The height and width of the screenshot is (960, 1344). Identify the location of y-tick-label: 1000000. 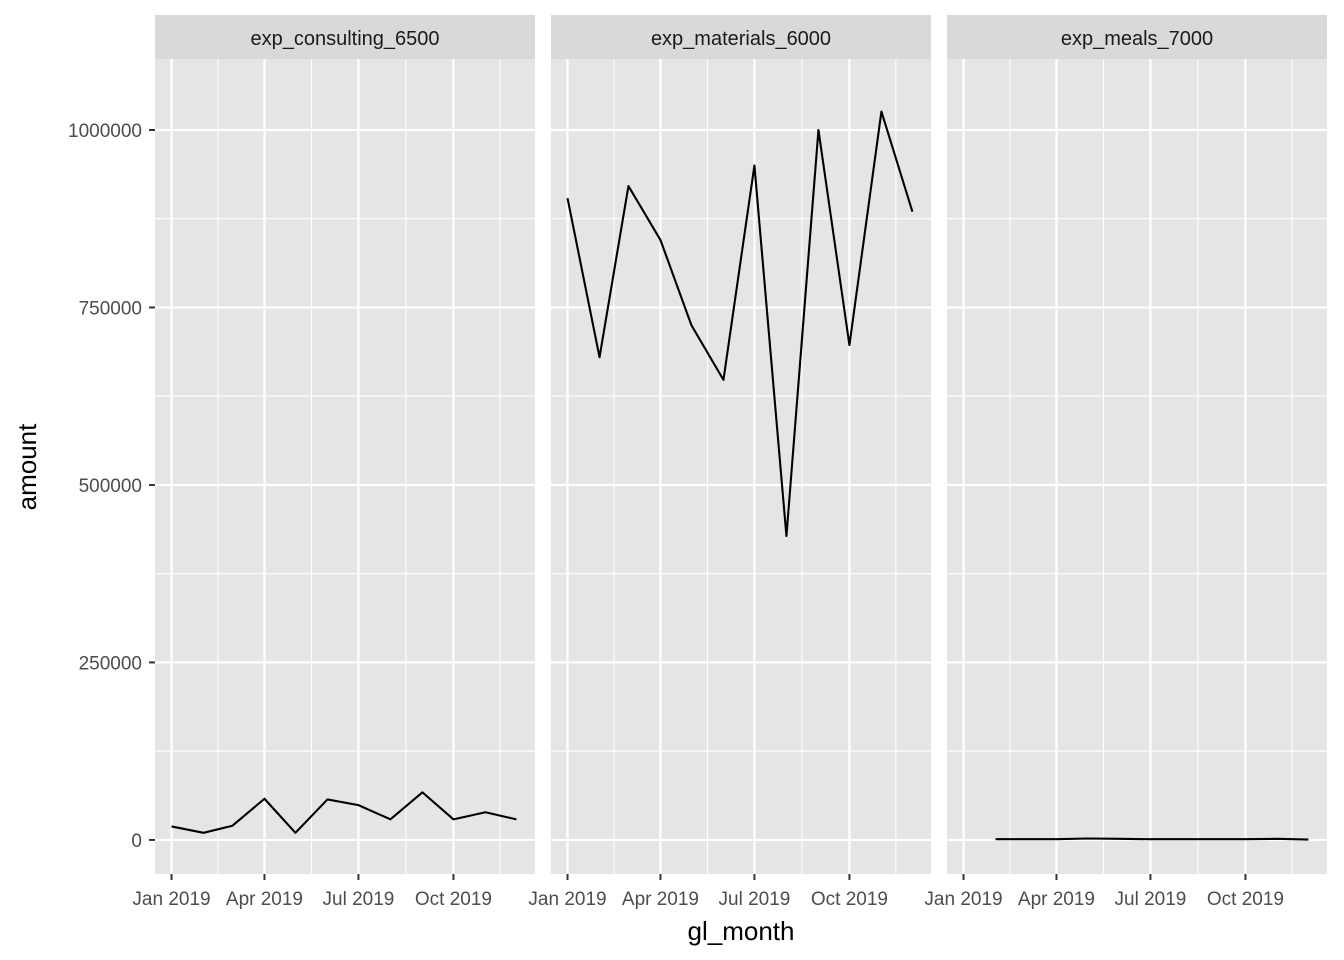
(105, 131).